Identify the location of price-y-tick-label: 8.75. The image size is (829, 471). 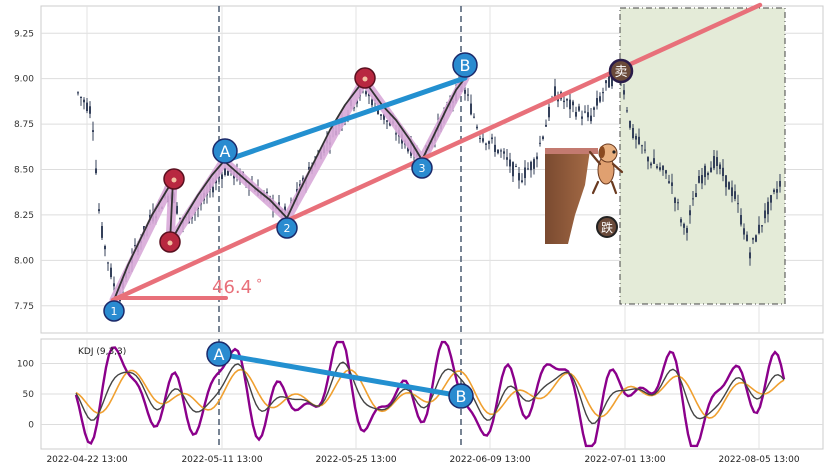
(24, 125).